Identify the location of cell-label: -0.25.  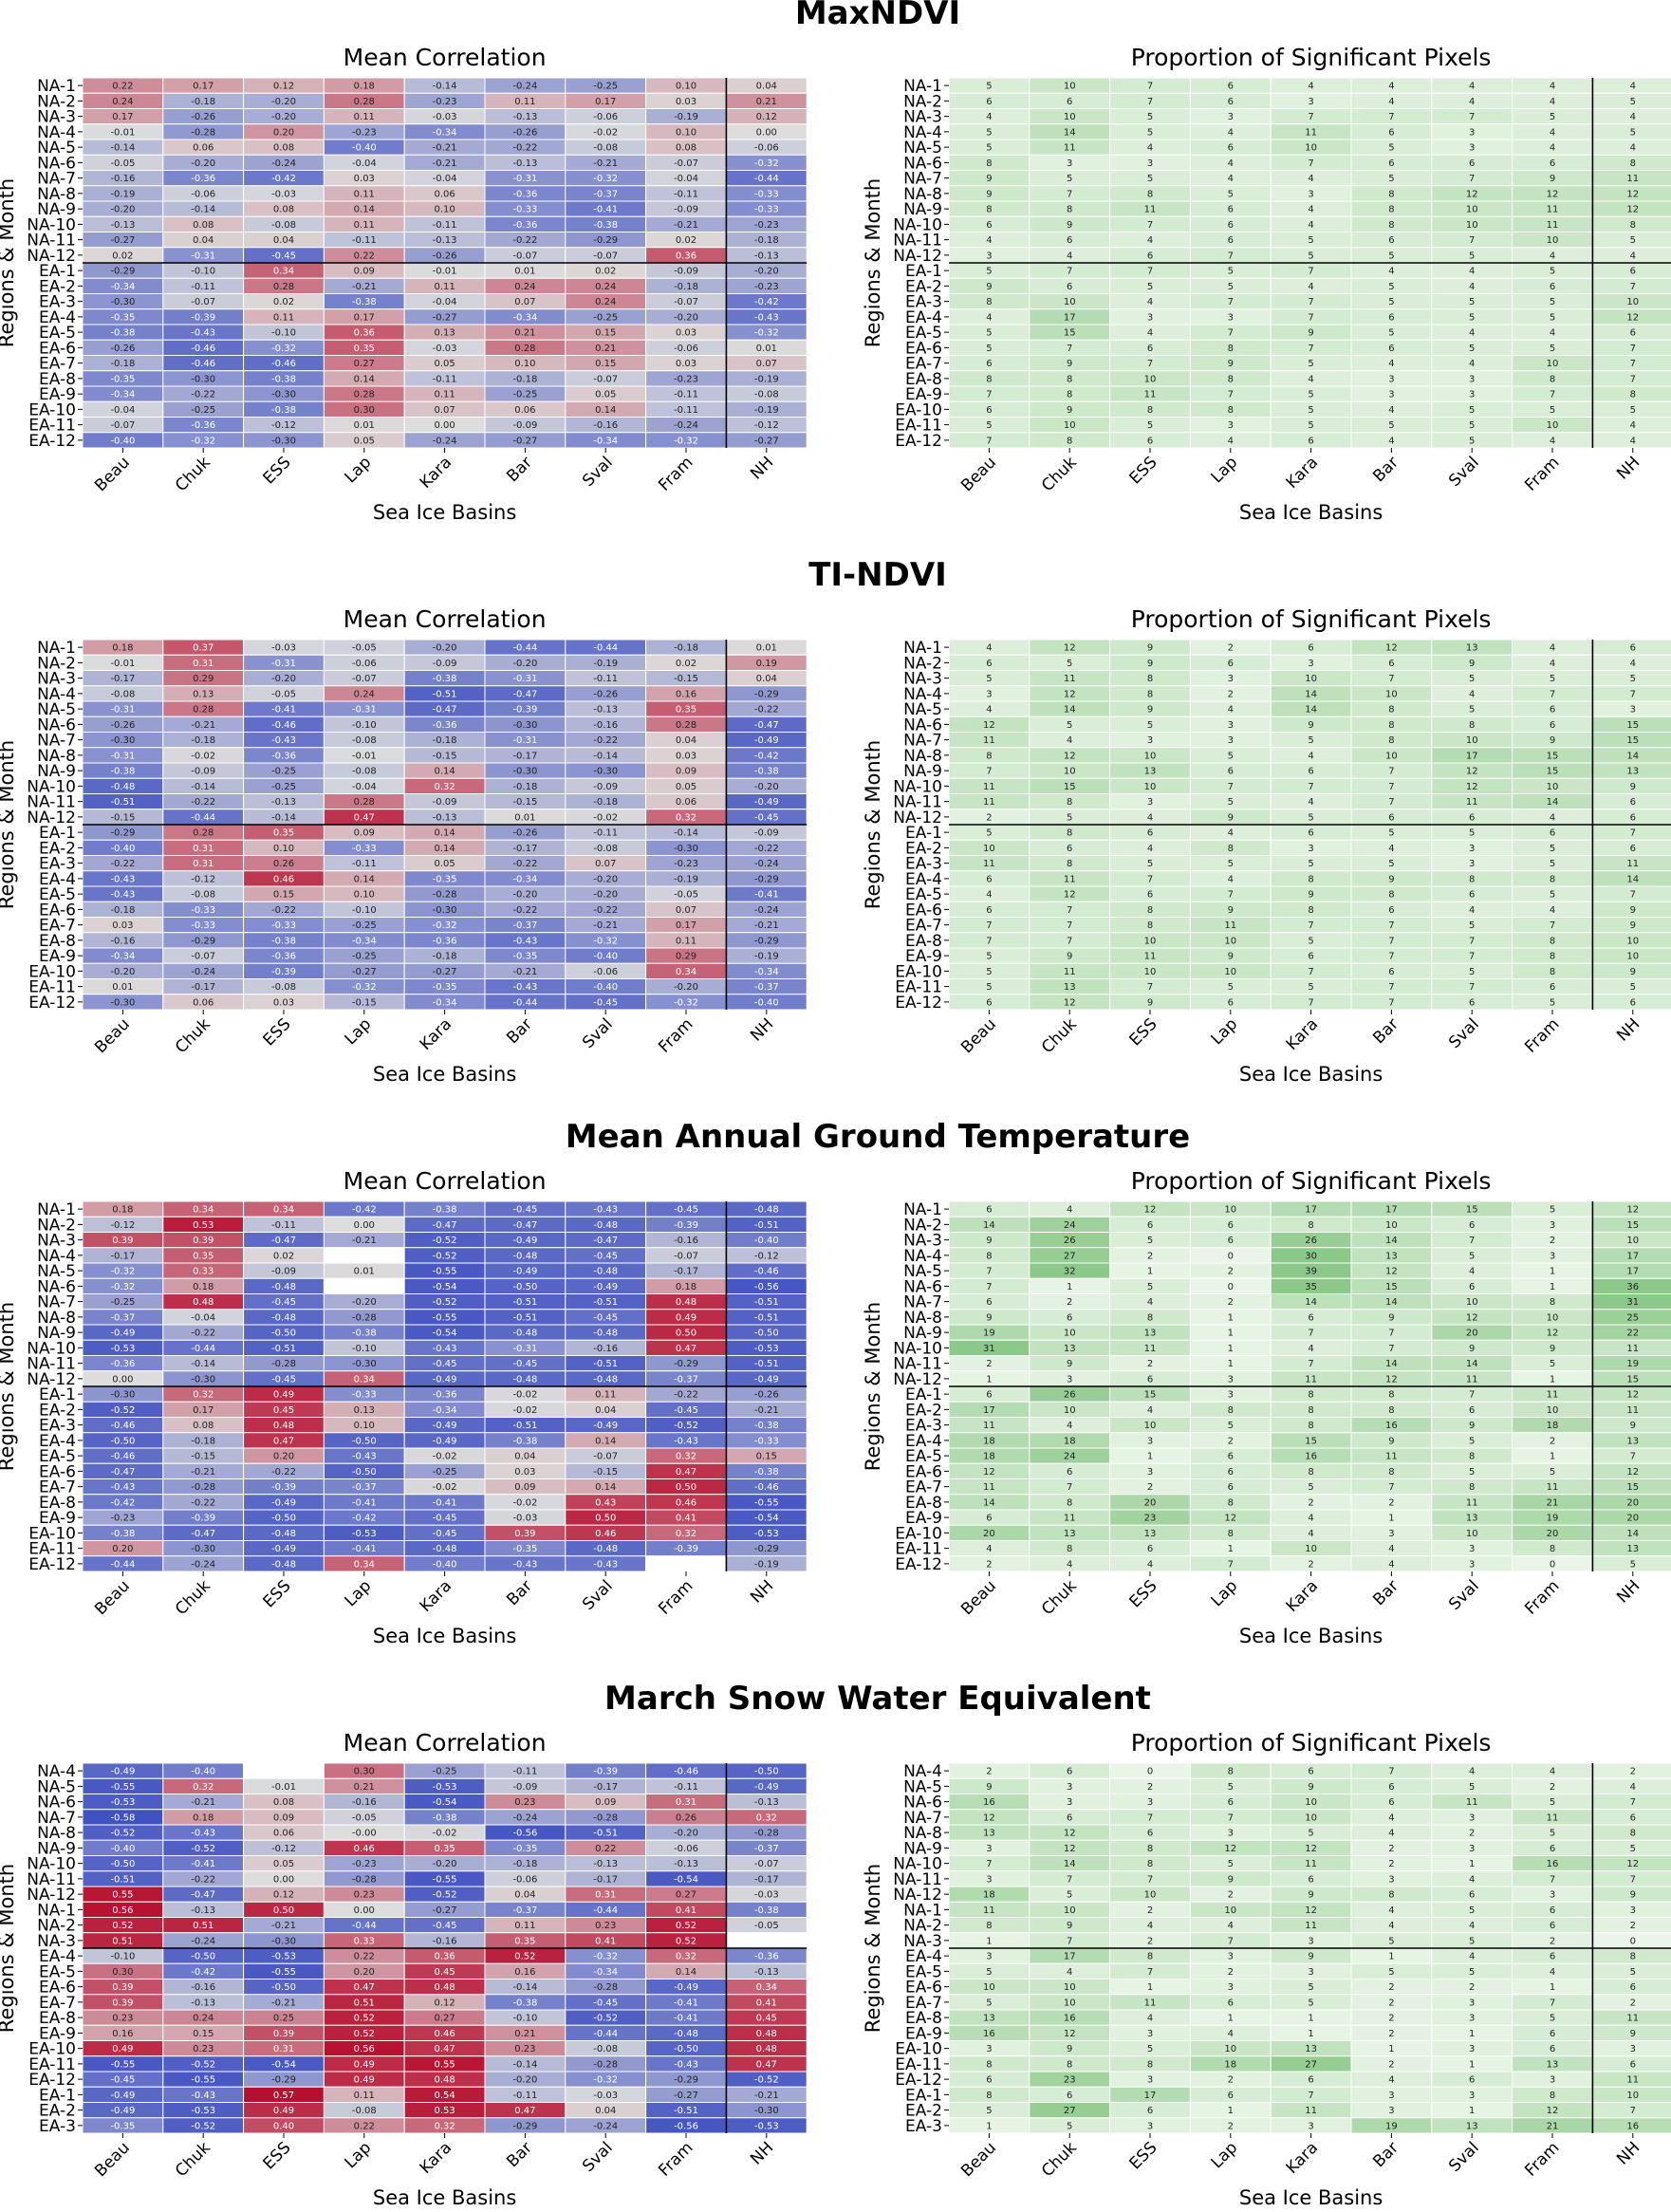
(524, 395).